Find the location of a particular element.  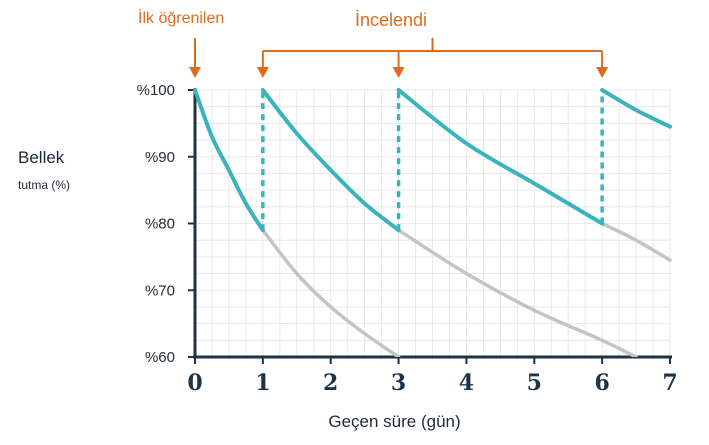

y-tick-label: %60 is located at coordinates (160, 357).